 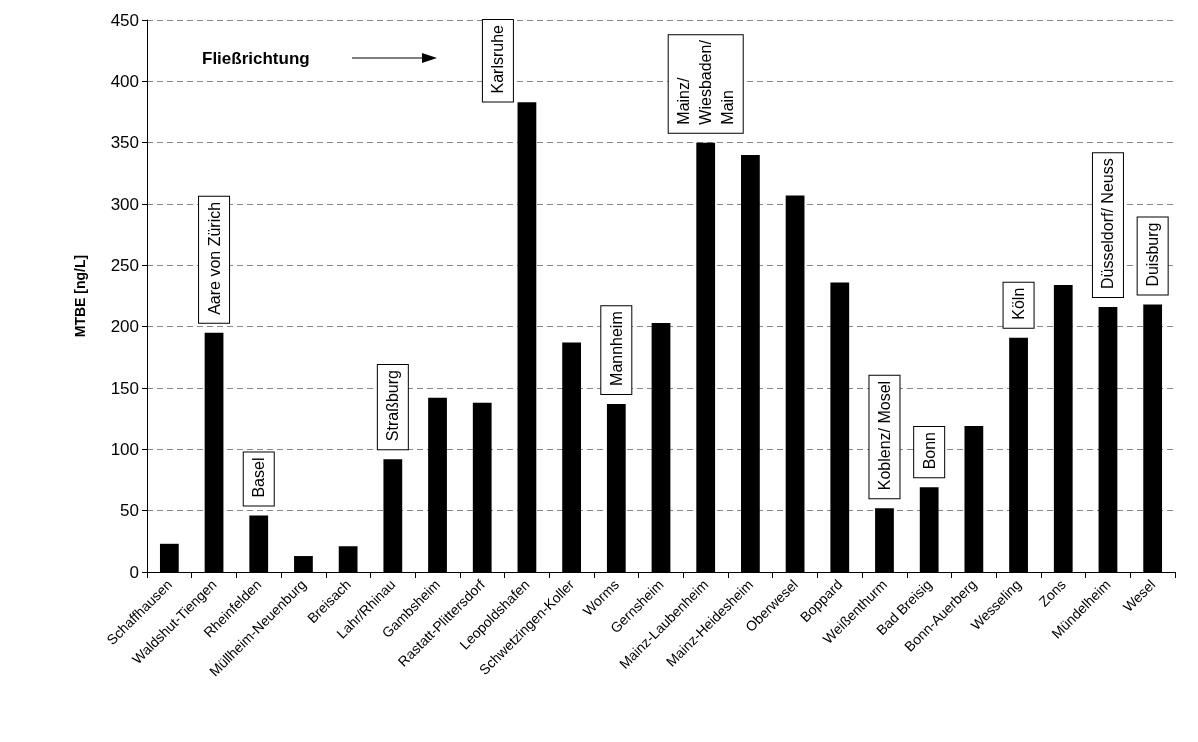 What do you see at coordinates (1108, 224) in the screenshot?
I see `annotation: Düsseldorf/ Neuss` at bounding box center [1108, 224].